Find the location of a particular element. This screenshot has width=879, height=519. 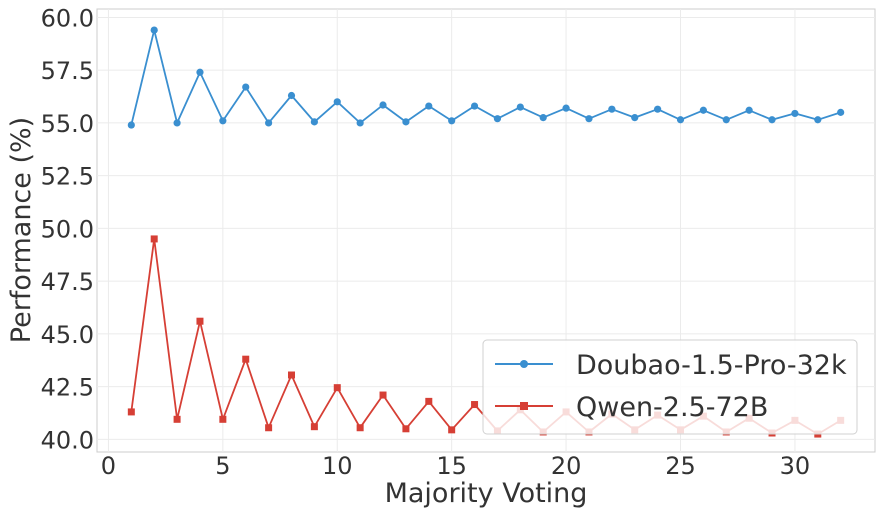

y-tick-label: 42.5 is located at coordinates (67, 388).